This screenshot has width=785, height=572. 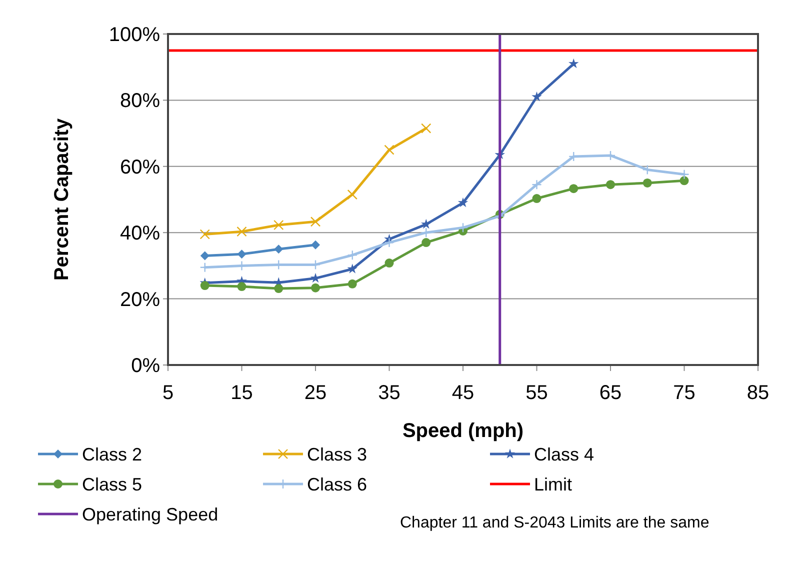 What do you see at coordinates (337, 484) in the screenshot?
I see `legend-label: Class 6` at bounding box center [337, 484].